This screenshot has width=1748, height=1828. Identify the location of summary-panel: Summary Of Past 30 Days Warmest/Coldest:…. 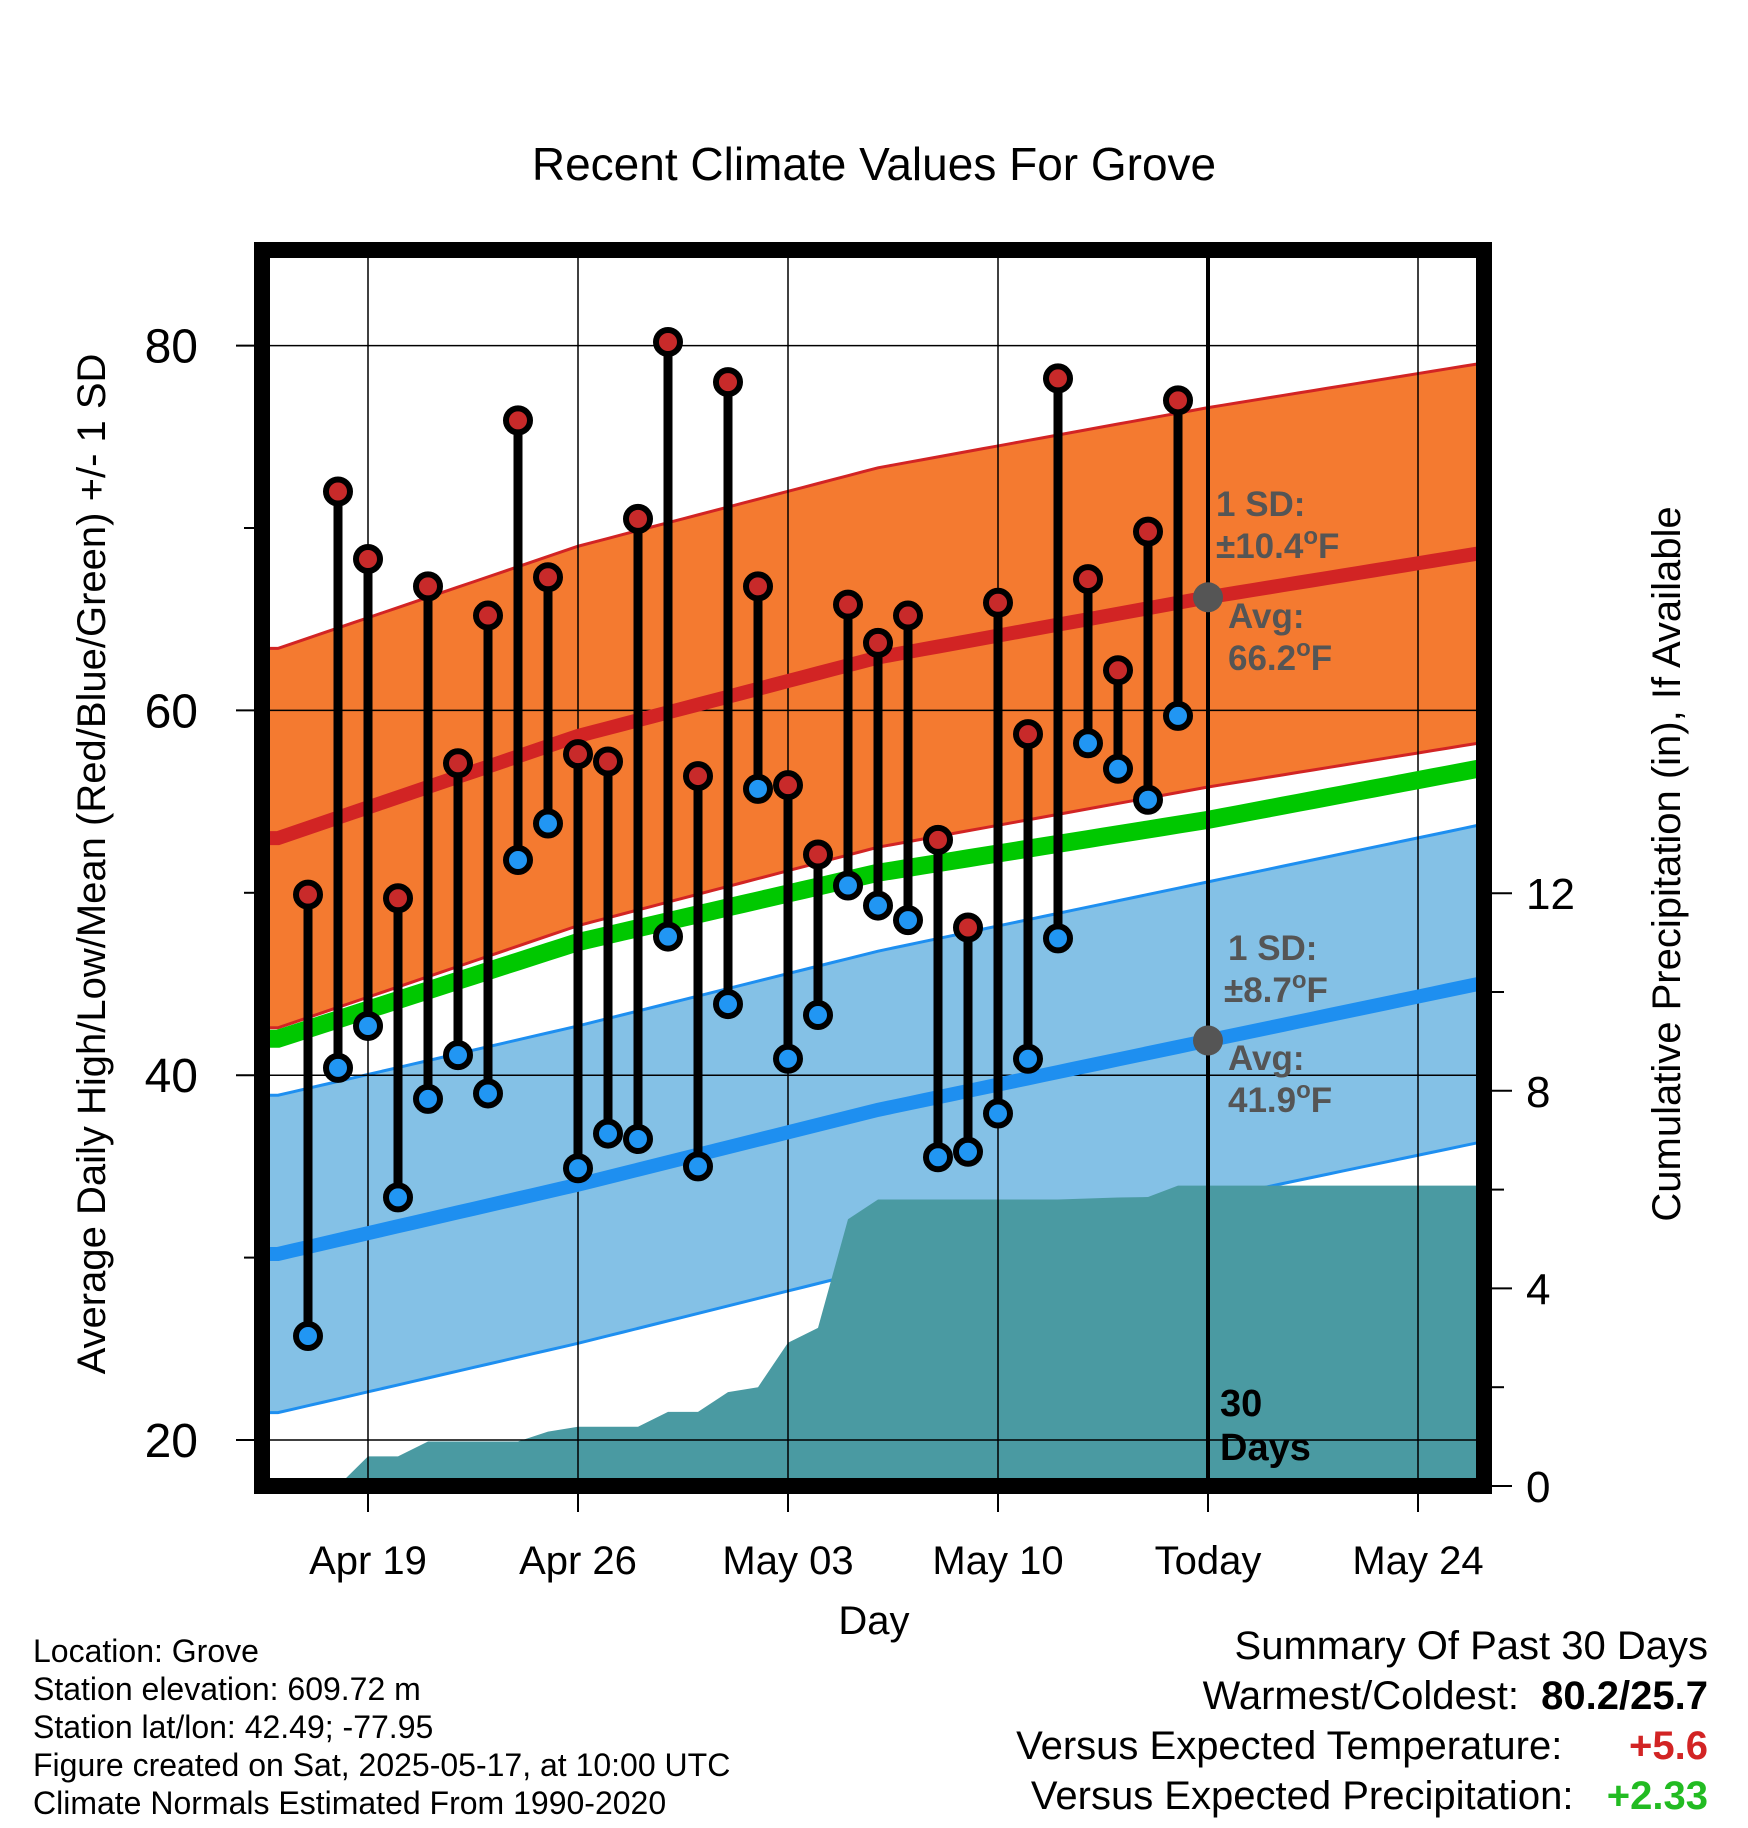
(1362, 1721).